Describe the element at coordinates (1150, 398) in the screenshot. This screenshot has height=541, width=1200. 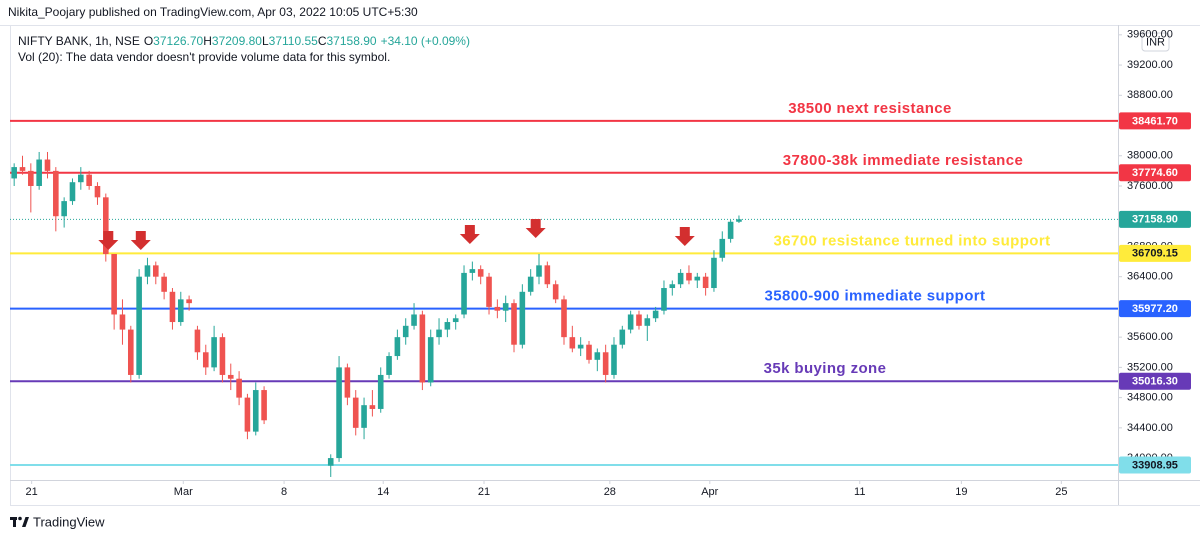
I see `y-tick-label: 34800.00` at that location.